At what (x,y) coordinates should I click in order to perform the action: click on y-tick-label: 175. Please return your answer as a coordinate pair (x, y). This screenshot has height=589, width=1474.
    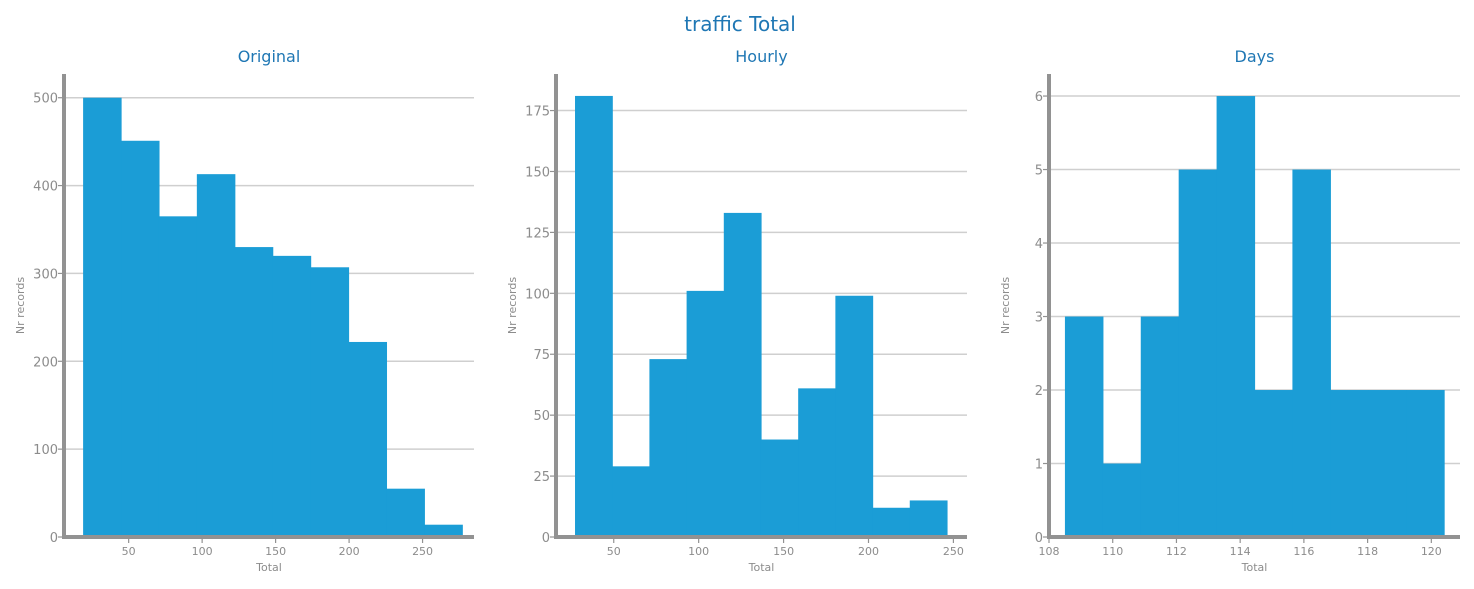
    Looking at the image, I should click on (537, 112).